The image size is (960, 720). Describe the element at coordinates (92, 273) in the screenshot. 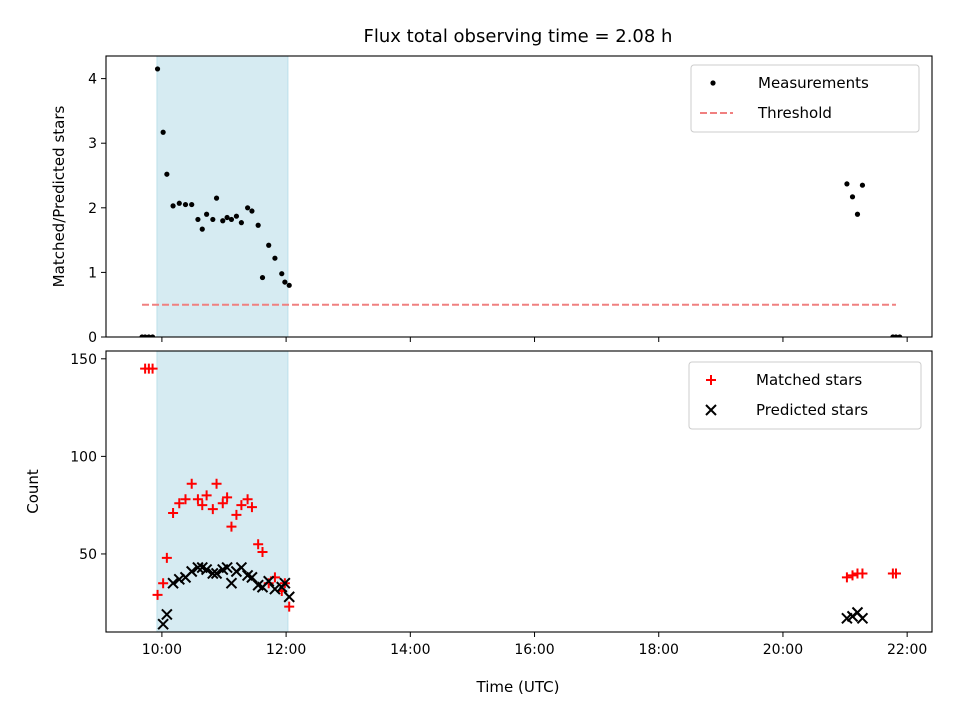

I see `y-tick-label: 1` at that location.